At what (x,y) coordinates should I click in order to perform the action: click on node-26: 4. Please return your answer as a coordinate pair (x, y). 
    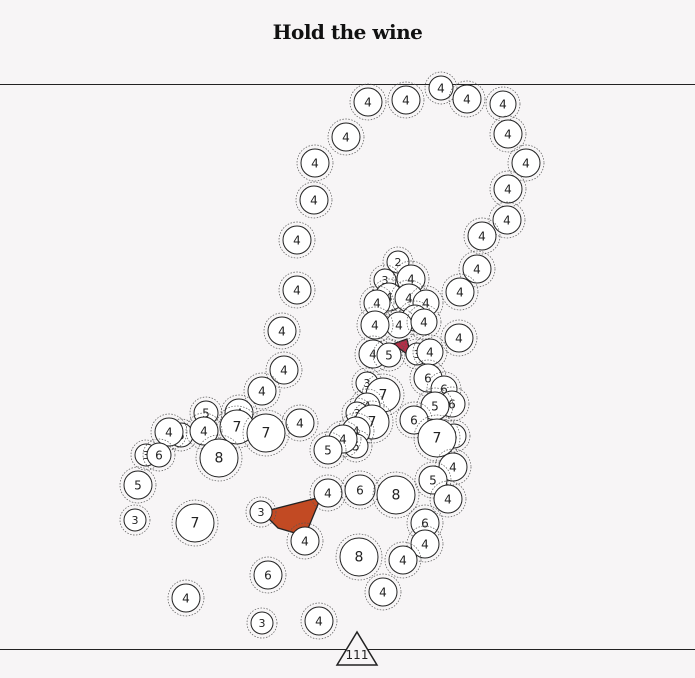
    Looking at the image, I should click on (375, 325).